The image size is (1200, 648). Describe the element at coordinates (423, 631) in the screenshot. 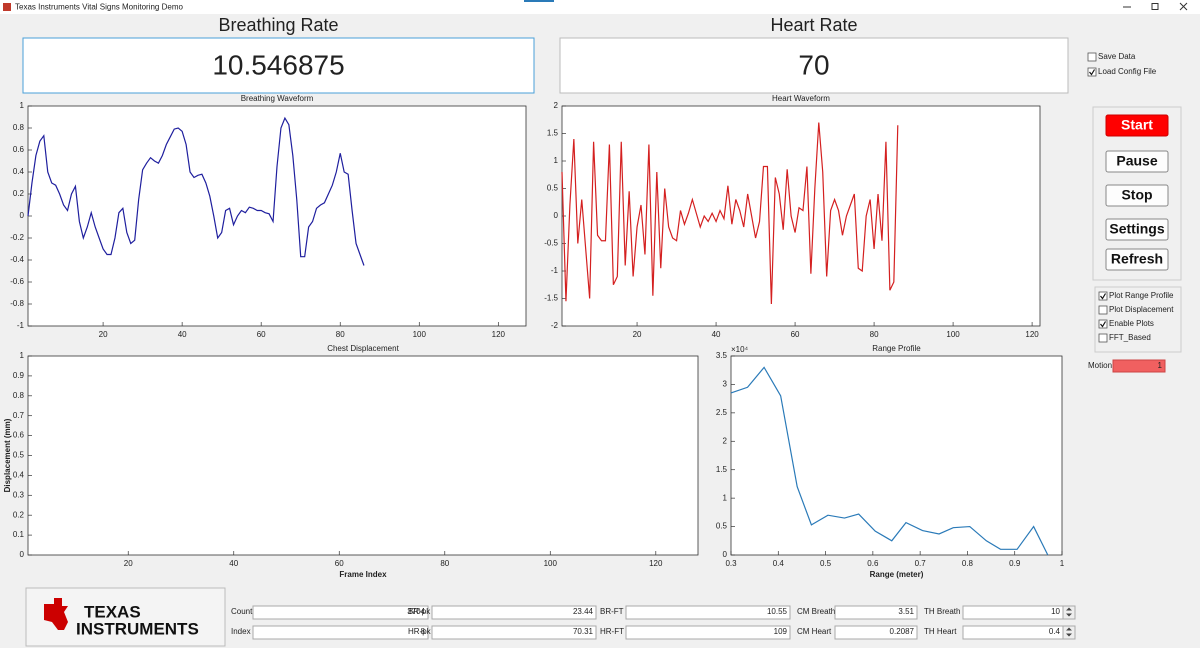

I see `field-value: 8` at that location.